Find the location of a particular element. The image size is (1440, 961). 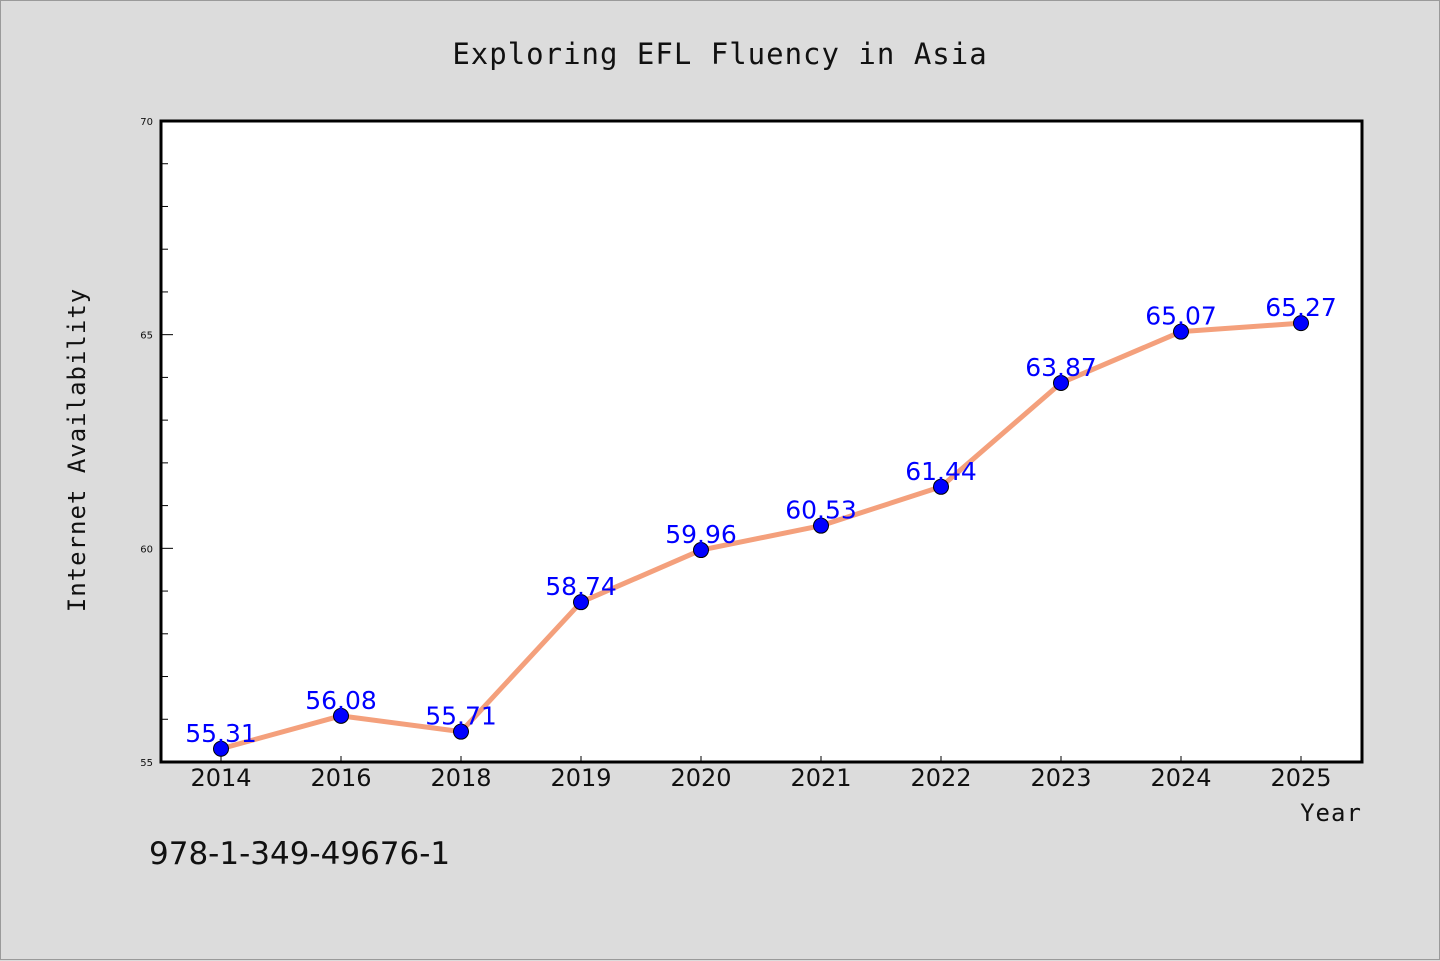

y-axis-label: Internet Availability is located at coordinates (77, 450).